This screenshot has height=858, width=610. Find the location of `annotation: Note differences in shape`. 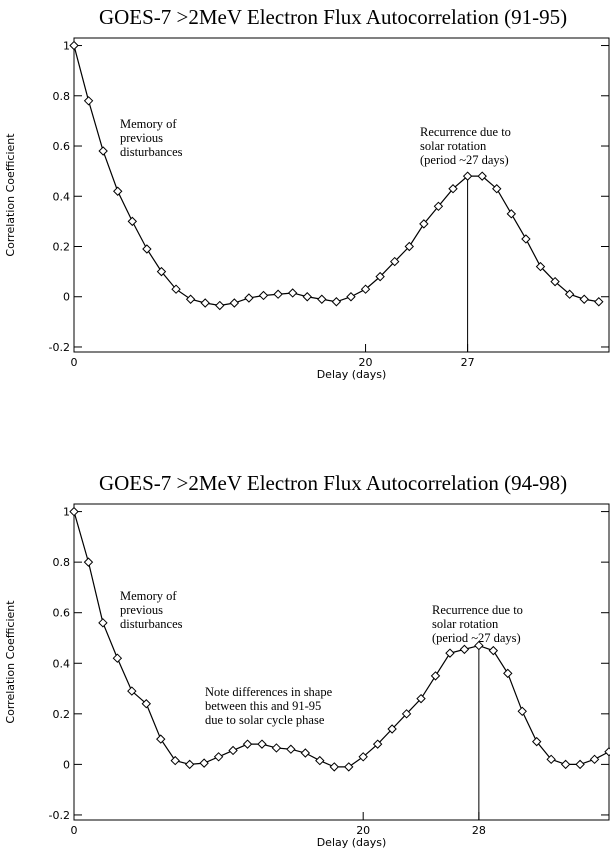

annotation: Note differences in shape is located at coordinates (269, 692).